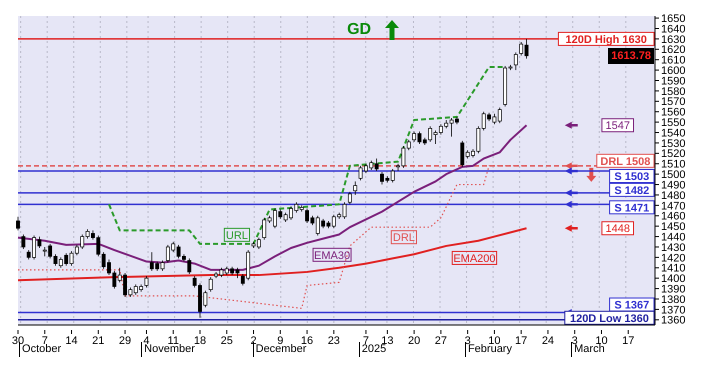 This screenshot has height=369, width=705. I want to click on series-label: URL, so click(237, 236).